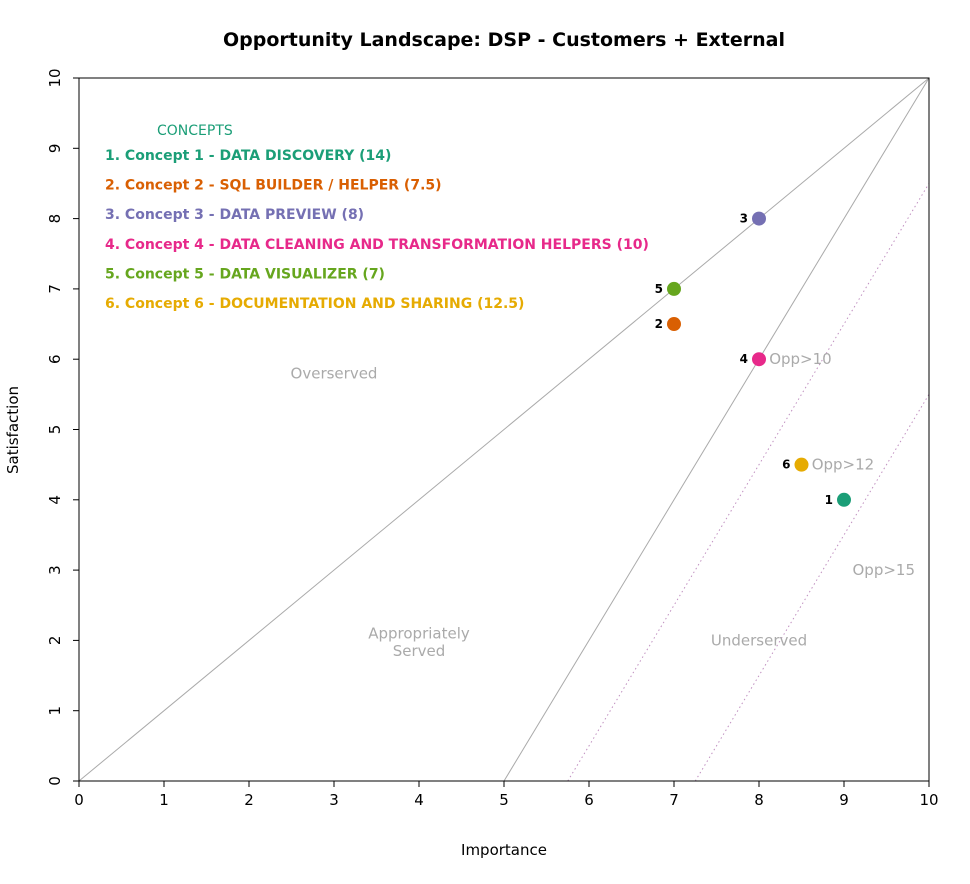  What do you see at coordinates (744, 219) in the screenshot?
I see `data-point-label: 3` at bounding box center [744, 219].